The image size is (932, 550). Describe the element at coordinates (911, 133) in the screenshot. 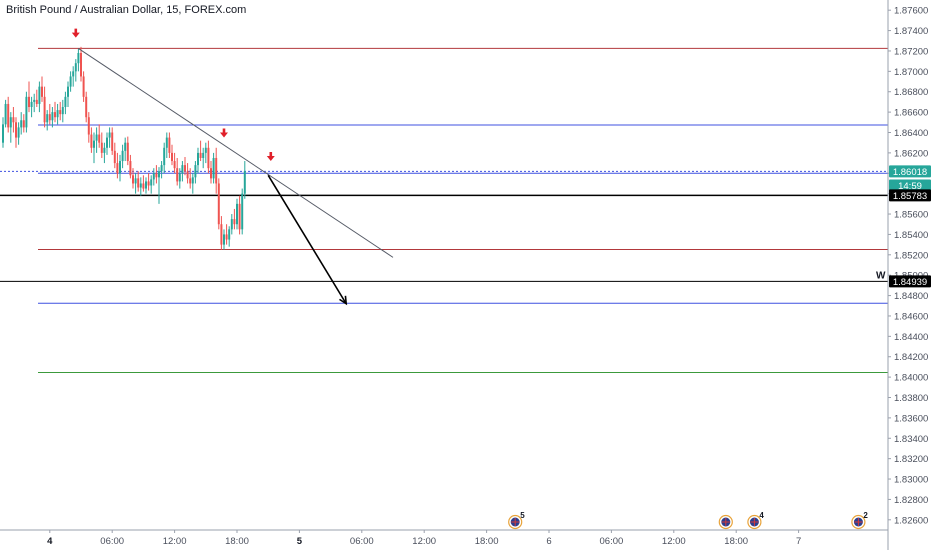

I see `y-tick-label: 1.86400` at that location.